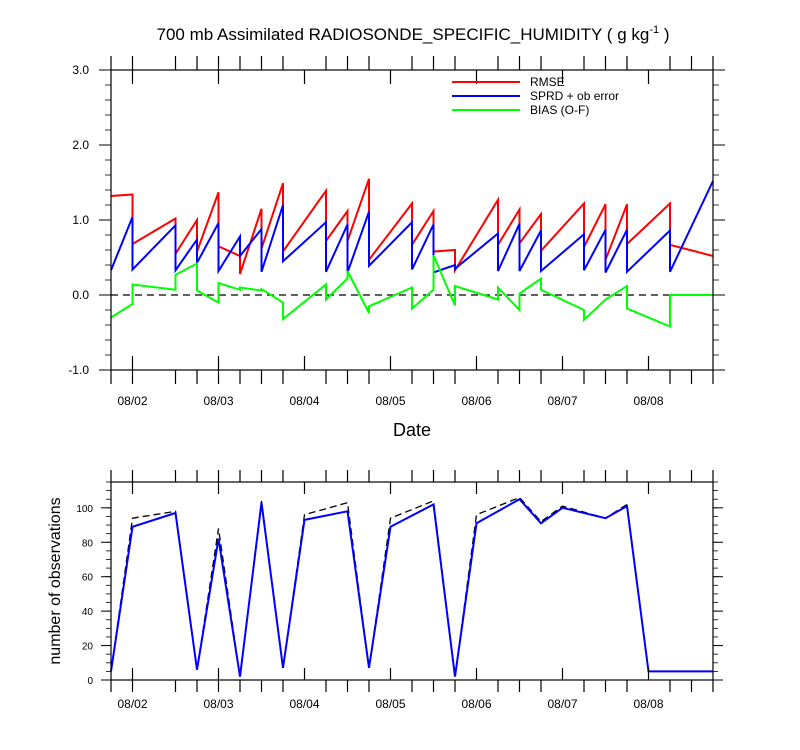 The width and height of the screenshot is (800, 750). I want to click on y-tick-label: 0.0, so click(80, 295).